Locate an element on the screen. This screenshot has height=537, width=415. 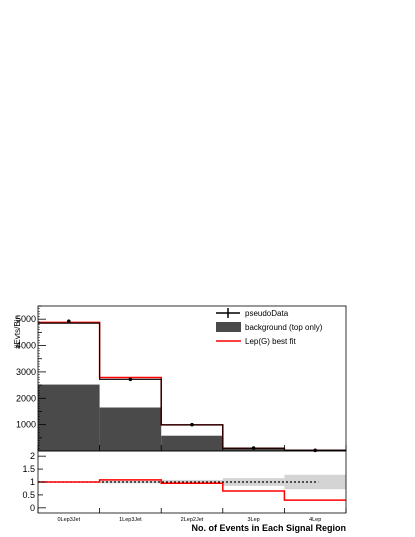
main-y-tick-label: 2000 is located at coordinates (26, 398).